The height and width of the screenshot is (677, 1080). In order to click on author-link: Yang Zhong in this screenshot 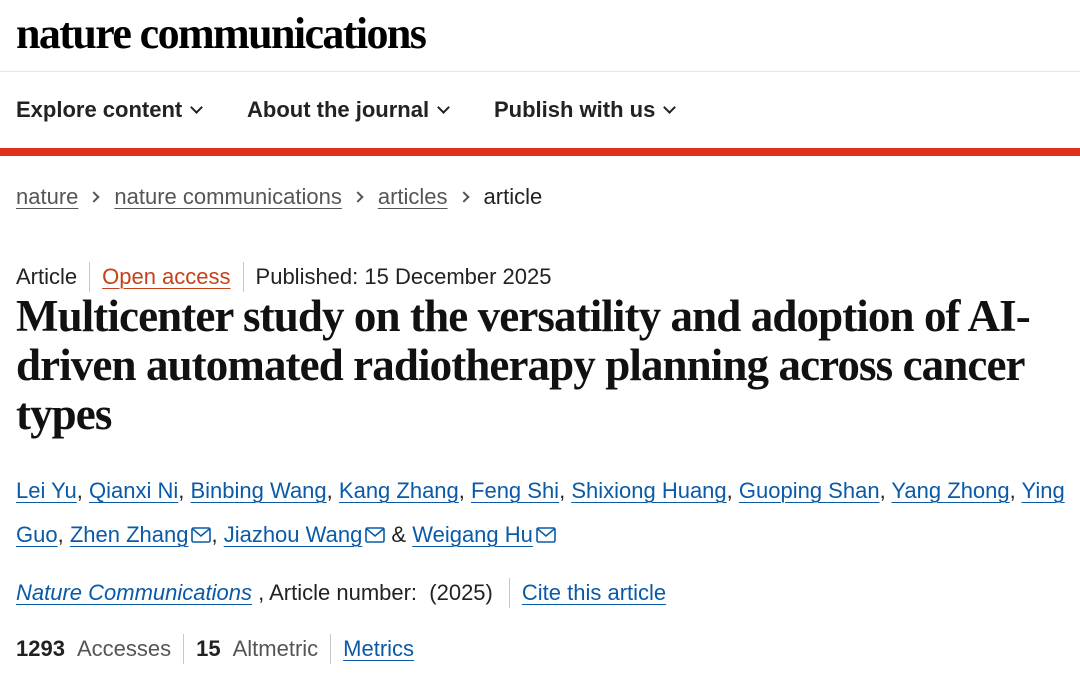, I will do `click(950, 490)`.